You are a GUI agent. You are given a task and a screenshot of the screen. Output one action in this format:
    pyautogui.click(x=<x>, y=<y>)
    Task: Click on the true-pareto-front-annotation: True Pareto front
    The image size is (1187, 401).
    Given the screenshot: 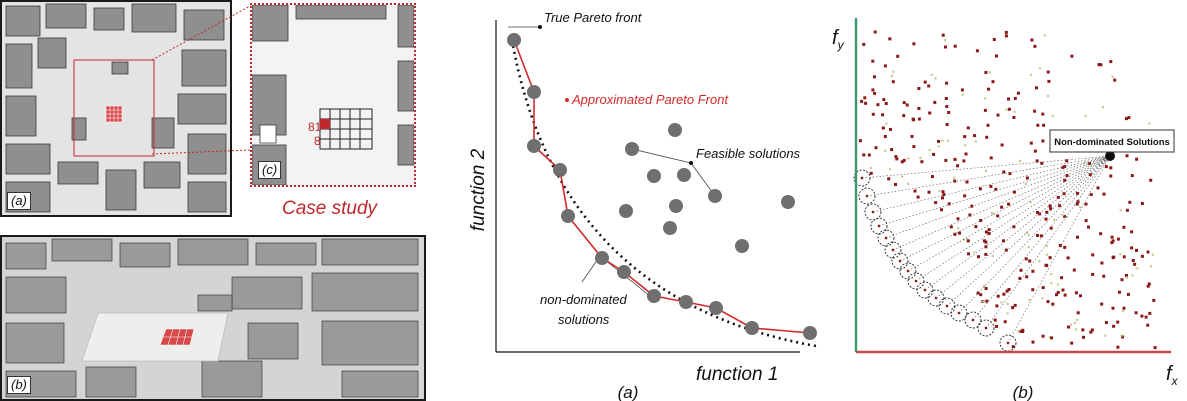 What is the action you would take?
    pyautogui.click(x=593, y=17)
    